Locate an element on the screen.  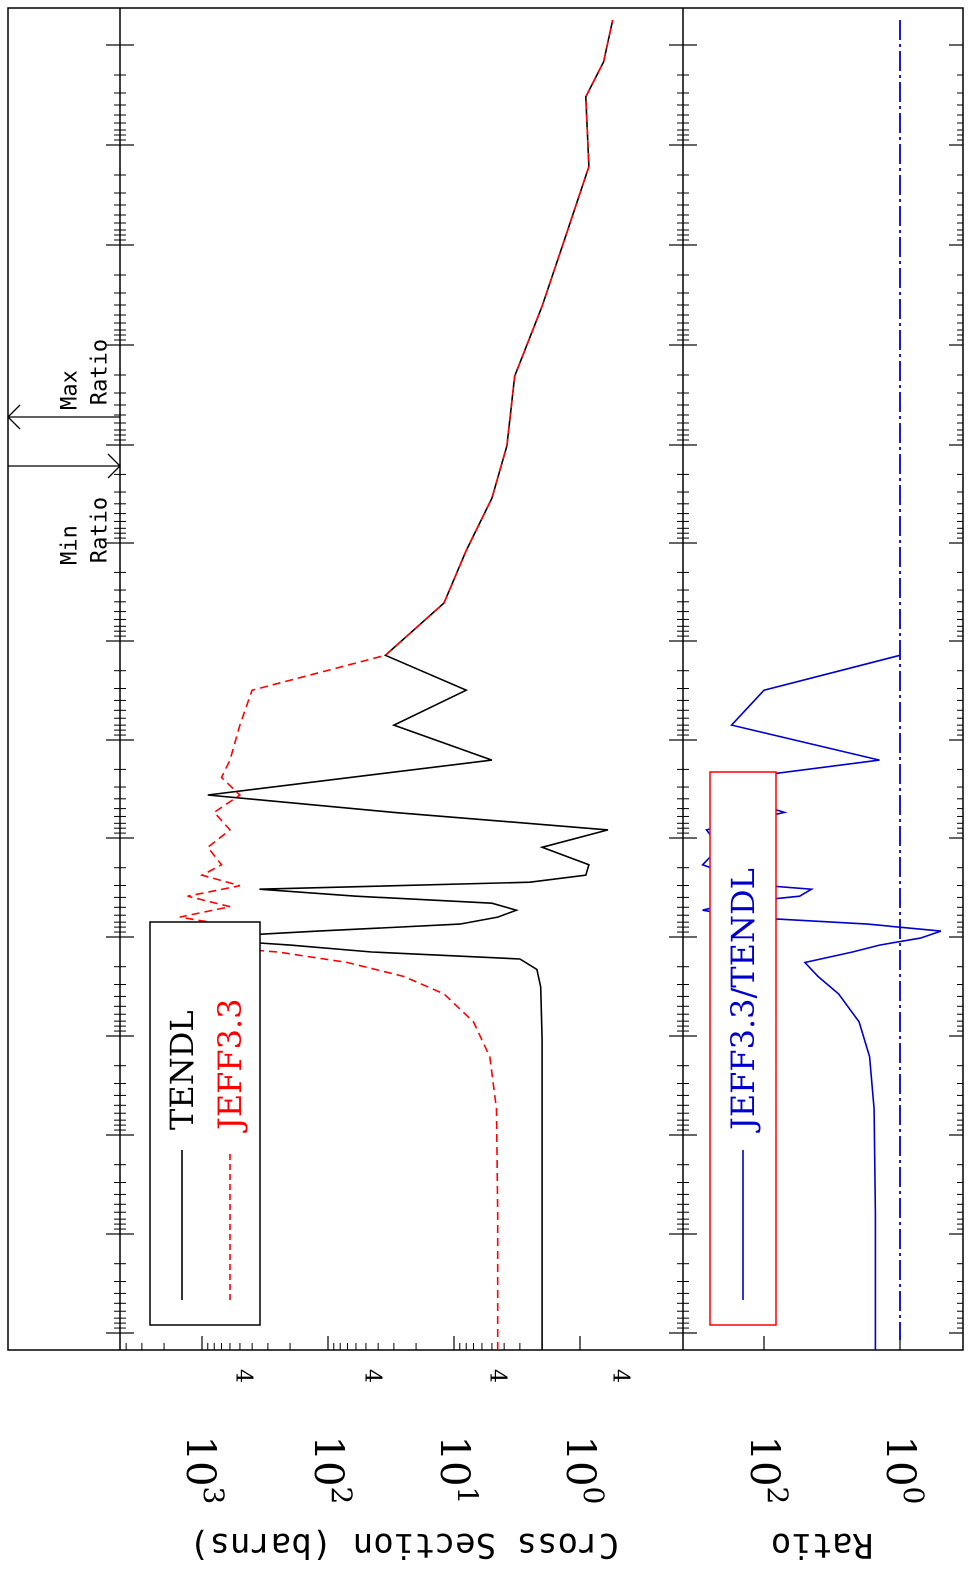
legend-label: JEFF3.3 is located at coordinates (230, 1066).